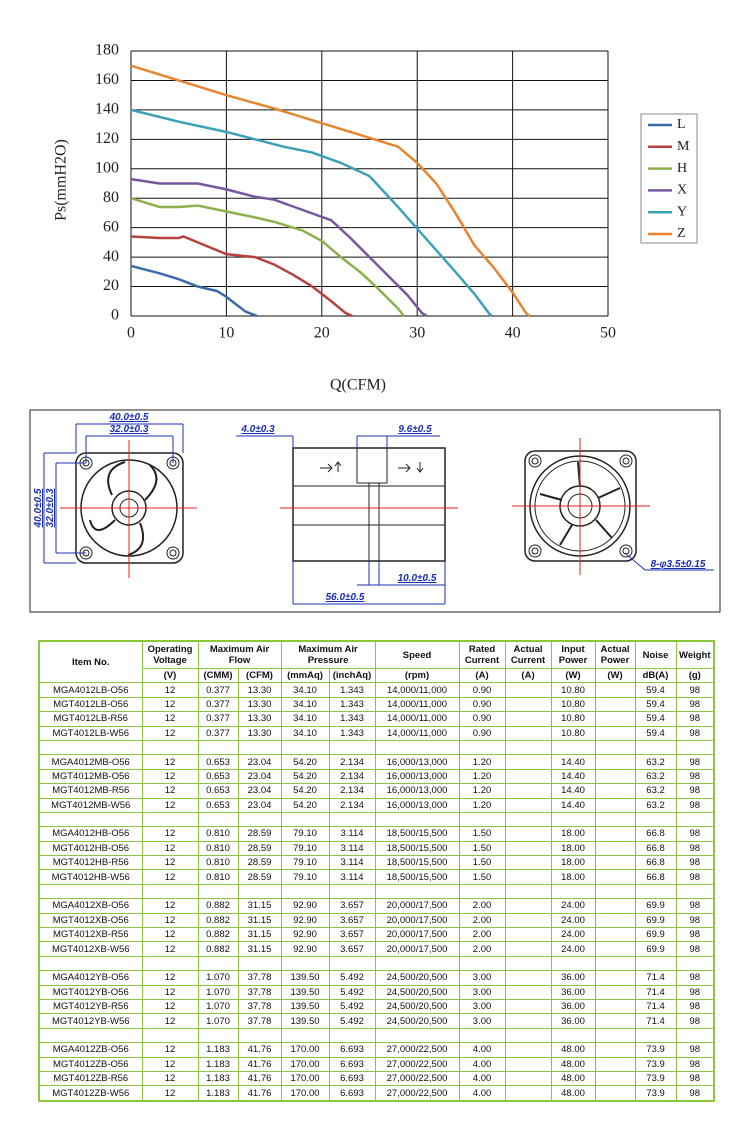 This screenshot has width=751, height=1137. What do you see at coordinates (417, 863) in the screenshot?
I see `value-cell: 18,500/15,500` at bounding box center [417, 863].